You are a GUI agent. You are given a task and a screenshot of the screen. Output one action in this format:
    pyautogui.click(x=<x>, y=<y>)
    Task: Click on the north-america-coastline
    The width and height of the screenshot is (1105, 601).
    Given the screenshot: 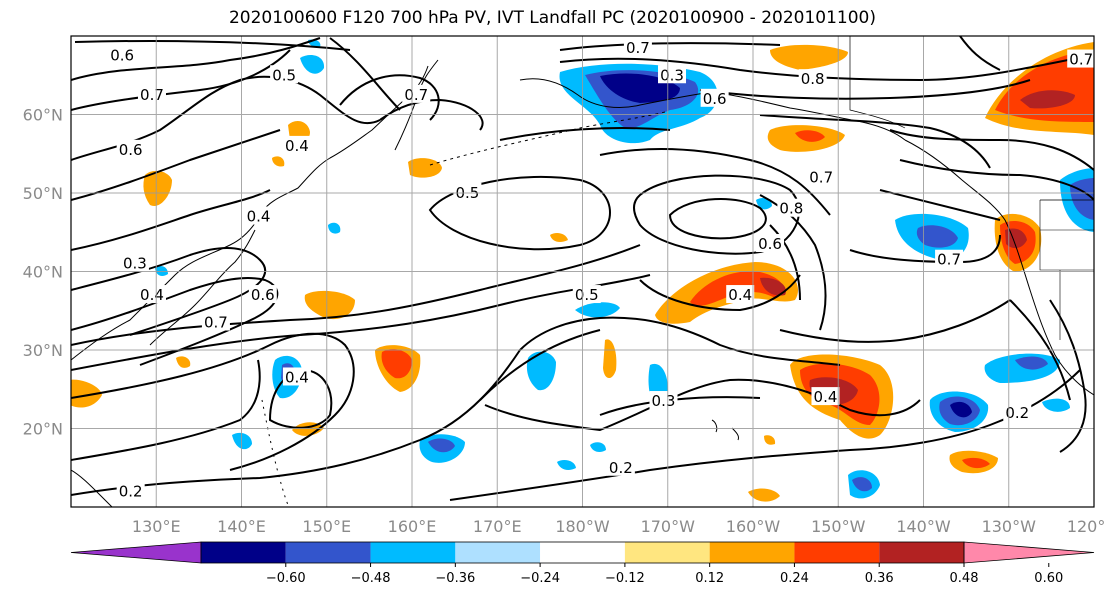 What is the action you would take?
    pyautogui.click(x=999, y=267)
    